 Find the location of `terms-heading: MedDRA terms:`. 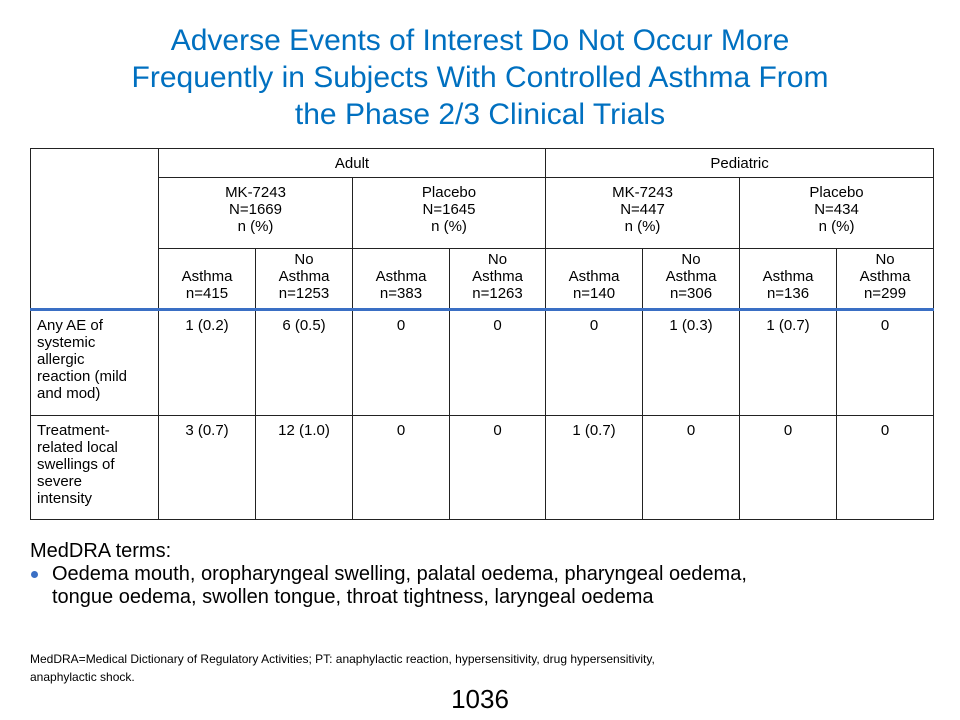

terms-heading: MedDRA terms: is located at coordinates (101, 551).